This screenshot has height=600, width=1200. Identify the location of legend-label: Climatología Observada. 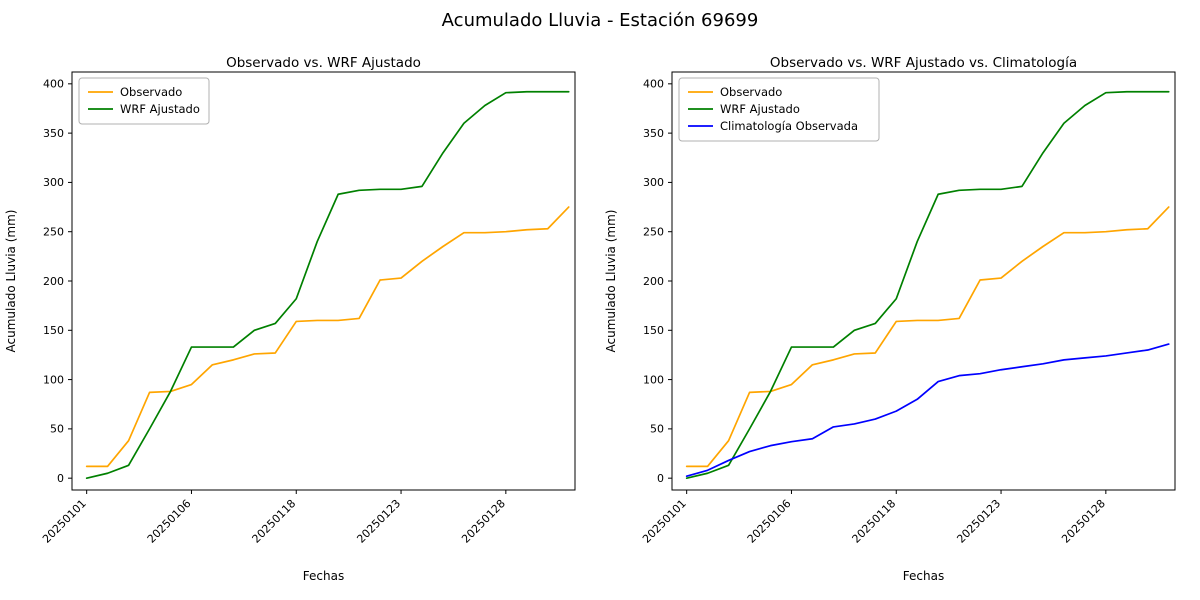
(789, 126).